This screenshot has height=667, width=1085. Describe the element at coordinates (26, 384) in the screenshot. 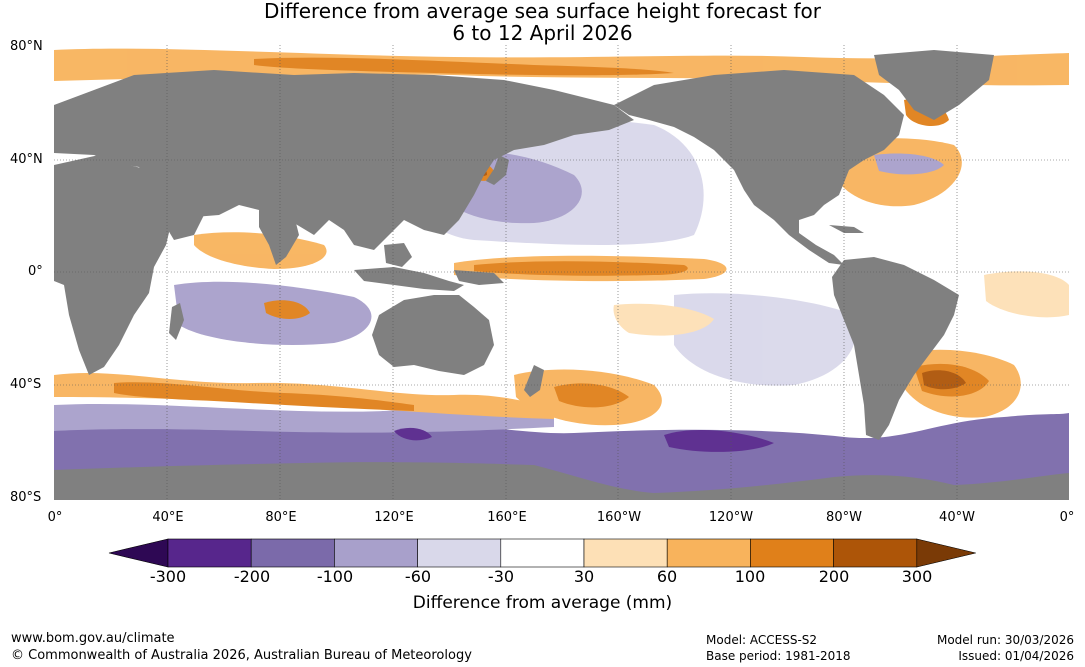

I see `lat-label-40s: 40°S` at that location.